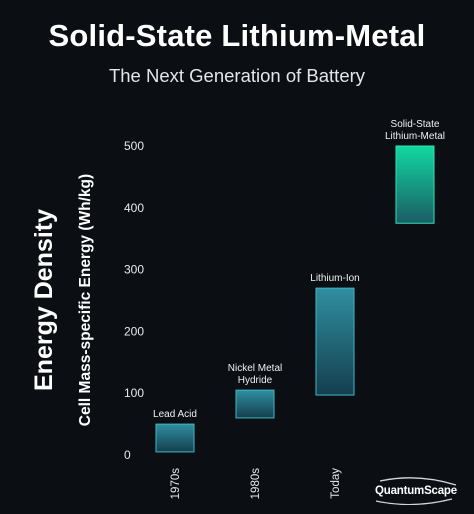 This screenshot has height=514, width=474. I want to click on y-tick-label: 100, so click(134, 393).